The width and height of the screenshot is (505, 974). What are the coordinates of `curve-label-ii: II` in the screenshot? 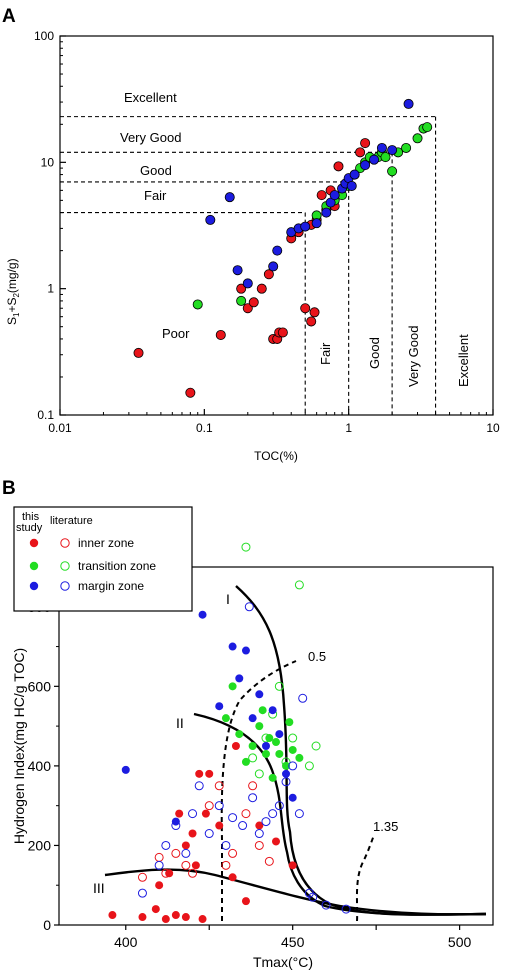 It's located at (180, 723).